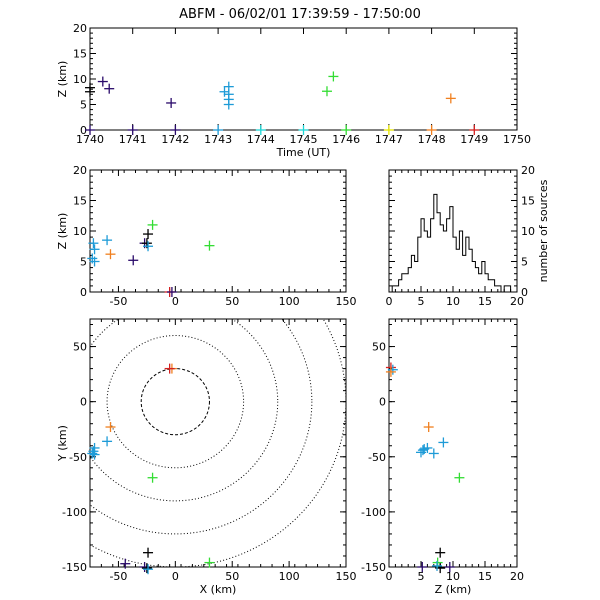 This screenshot has height=600, width=600. What do you see at coordinates (300, 14) in the screenshot?
I see `figure-title: ABFM - 06/02/01 17:39:59 - 17:50:00` at bounding box center [300, 14].